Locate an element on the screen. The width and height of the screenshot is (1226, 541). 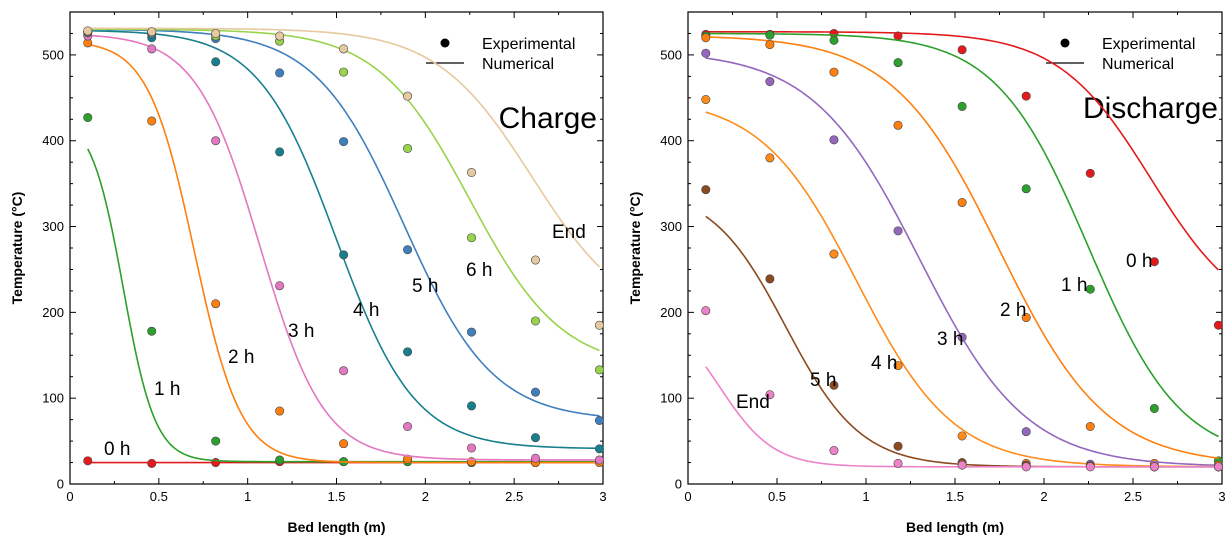
y-tick-label: 0 is located at coordinates (678, 484).